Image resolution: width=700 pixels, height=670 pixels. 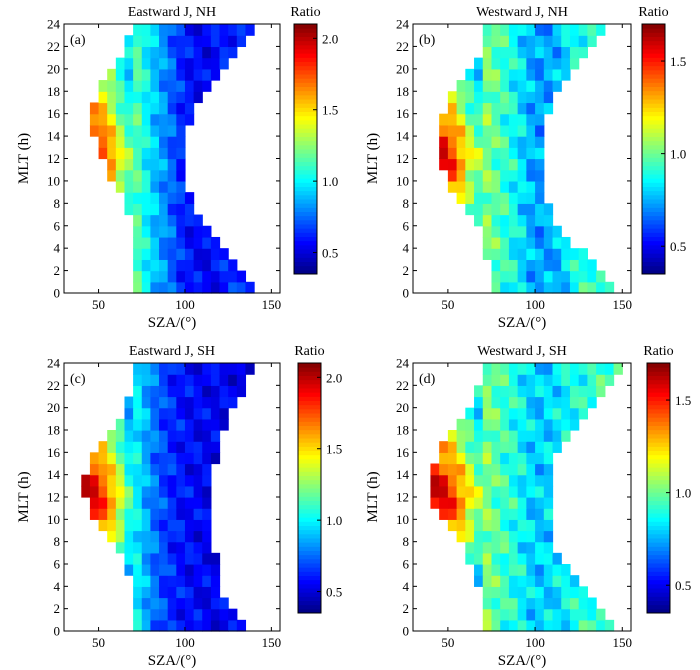 I want to click on heatmap-cells, so click(x=168, y=497).